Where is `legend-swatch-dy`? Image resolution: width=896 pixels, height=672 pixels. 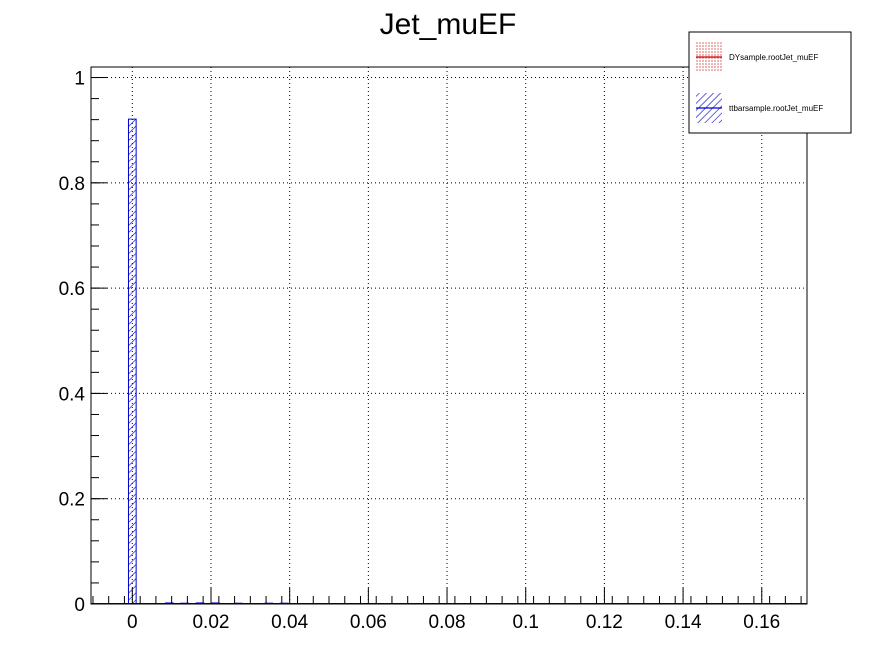
legend-swatch-dy is located at coordinates (709, 56).